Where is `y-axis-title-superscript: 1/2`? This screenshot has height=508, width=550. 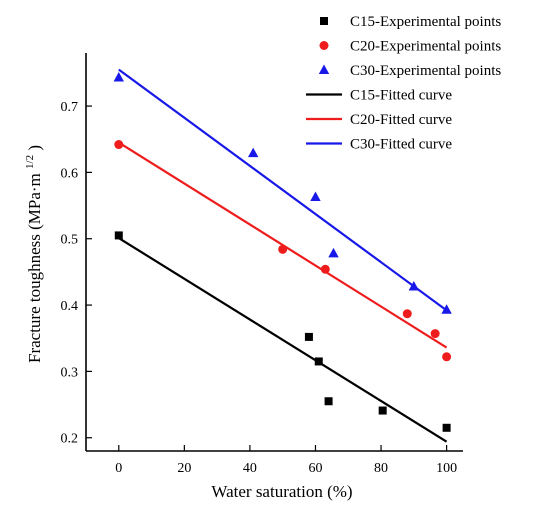 y-axis-title-superscript: 1/2 is located at coordinates (30, 162).